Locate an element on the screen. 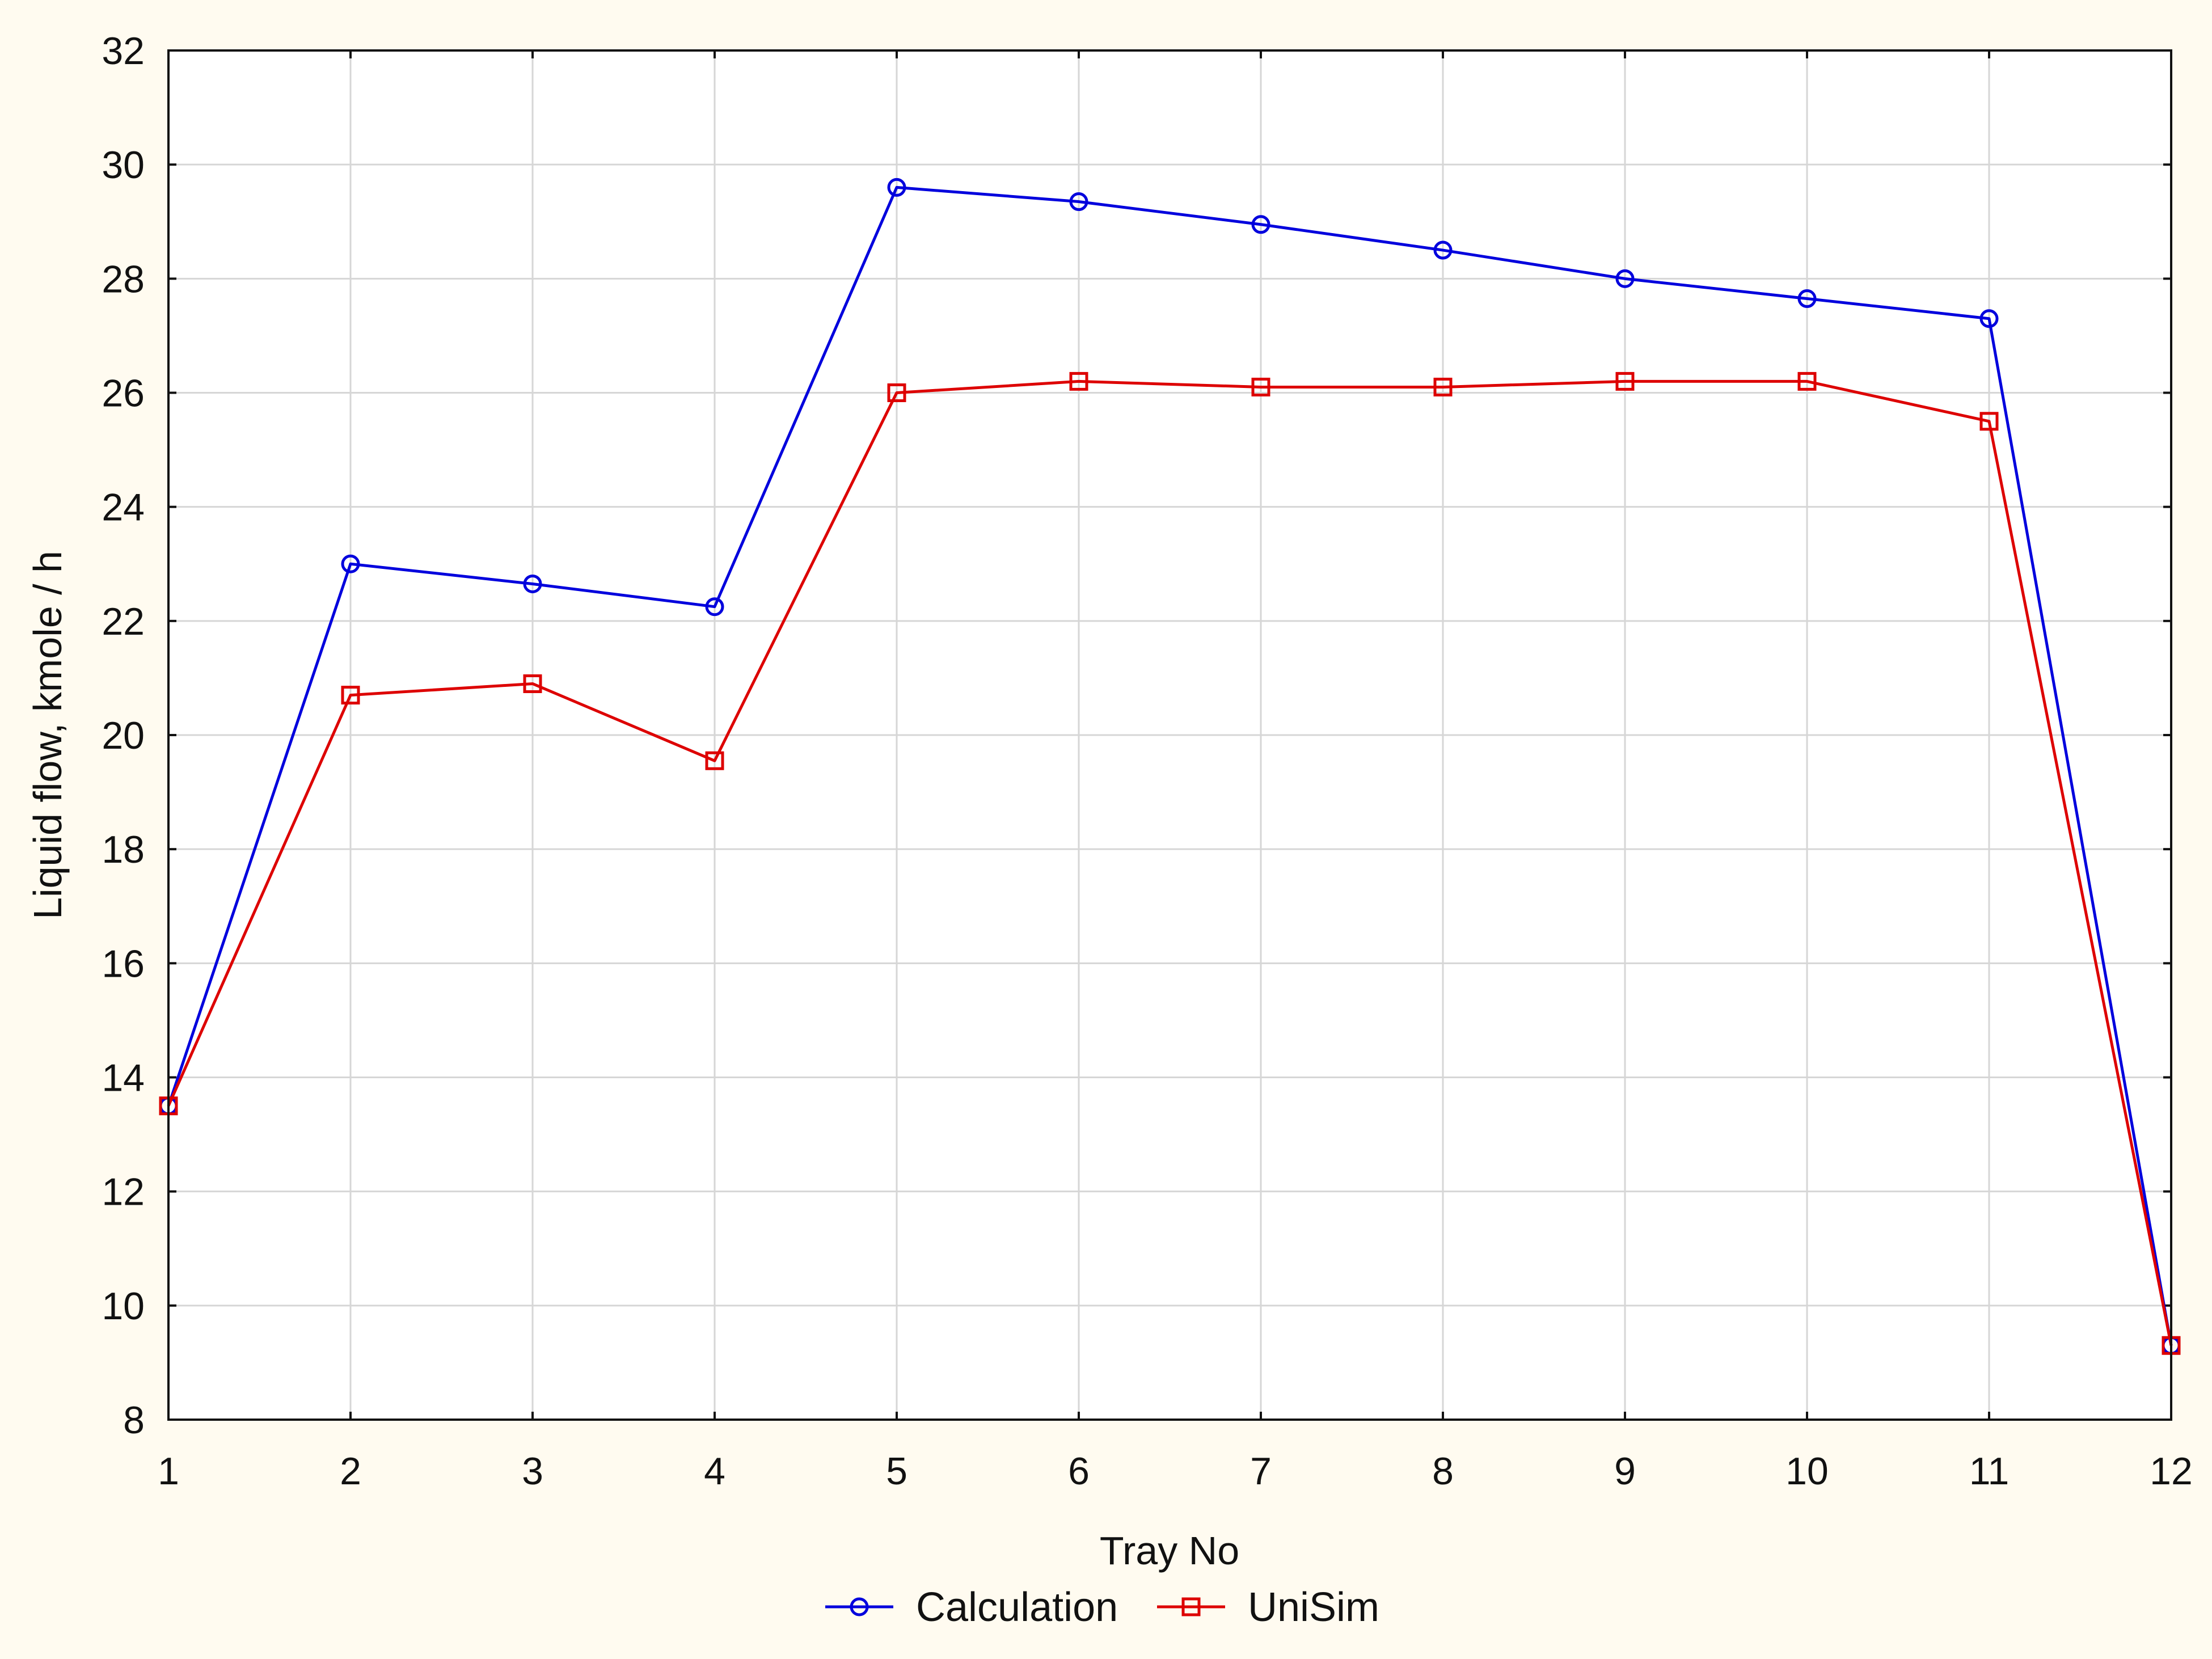 The width and height of the screenshot is (2212, 1659). y-tick-label: 26 is located at coordinates (123, 393).